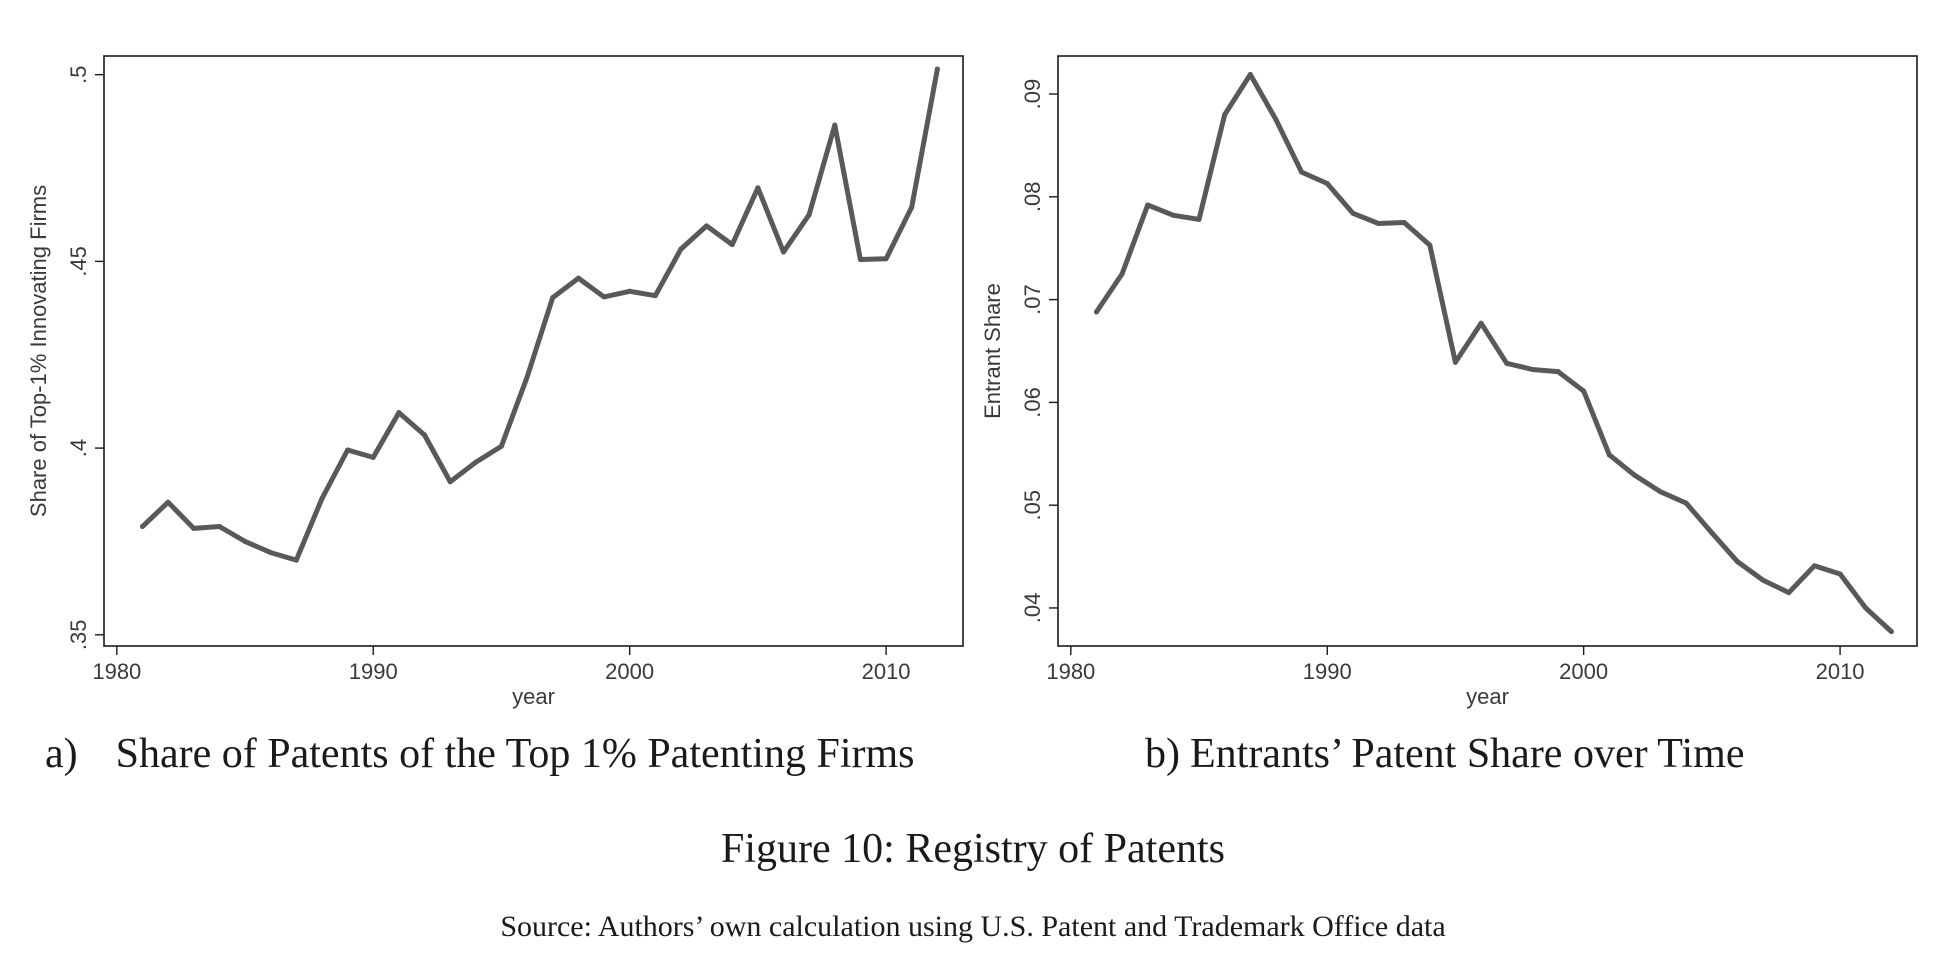 The image size is (1946, 970). Describe the element at coordinates (1467, 754) in the screenshot. I see `panel-b-title: Entrants’ Patent Share over Time` at that location.